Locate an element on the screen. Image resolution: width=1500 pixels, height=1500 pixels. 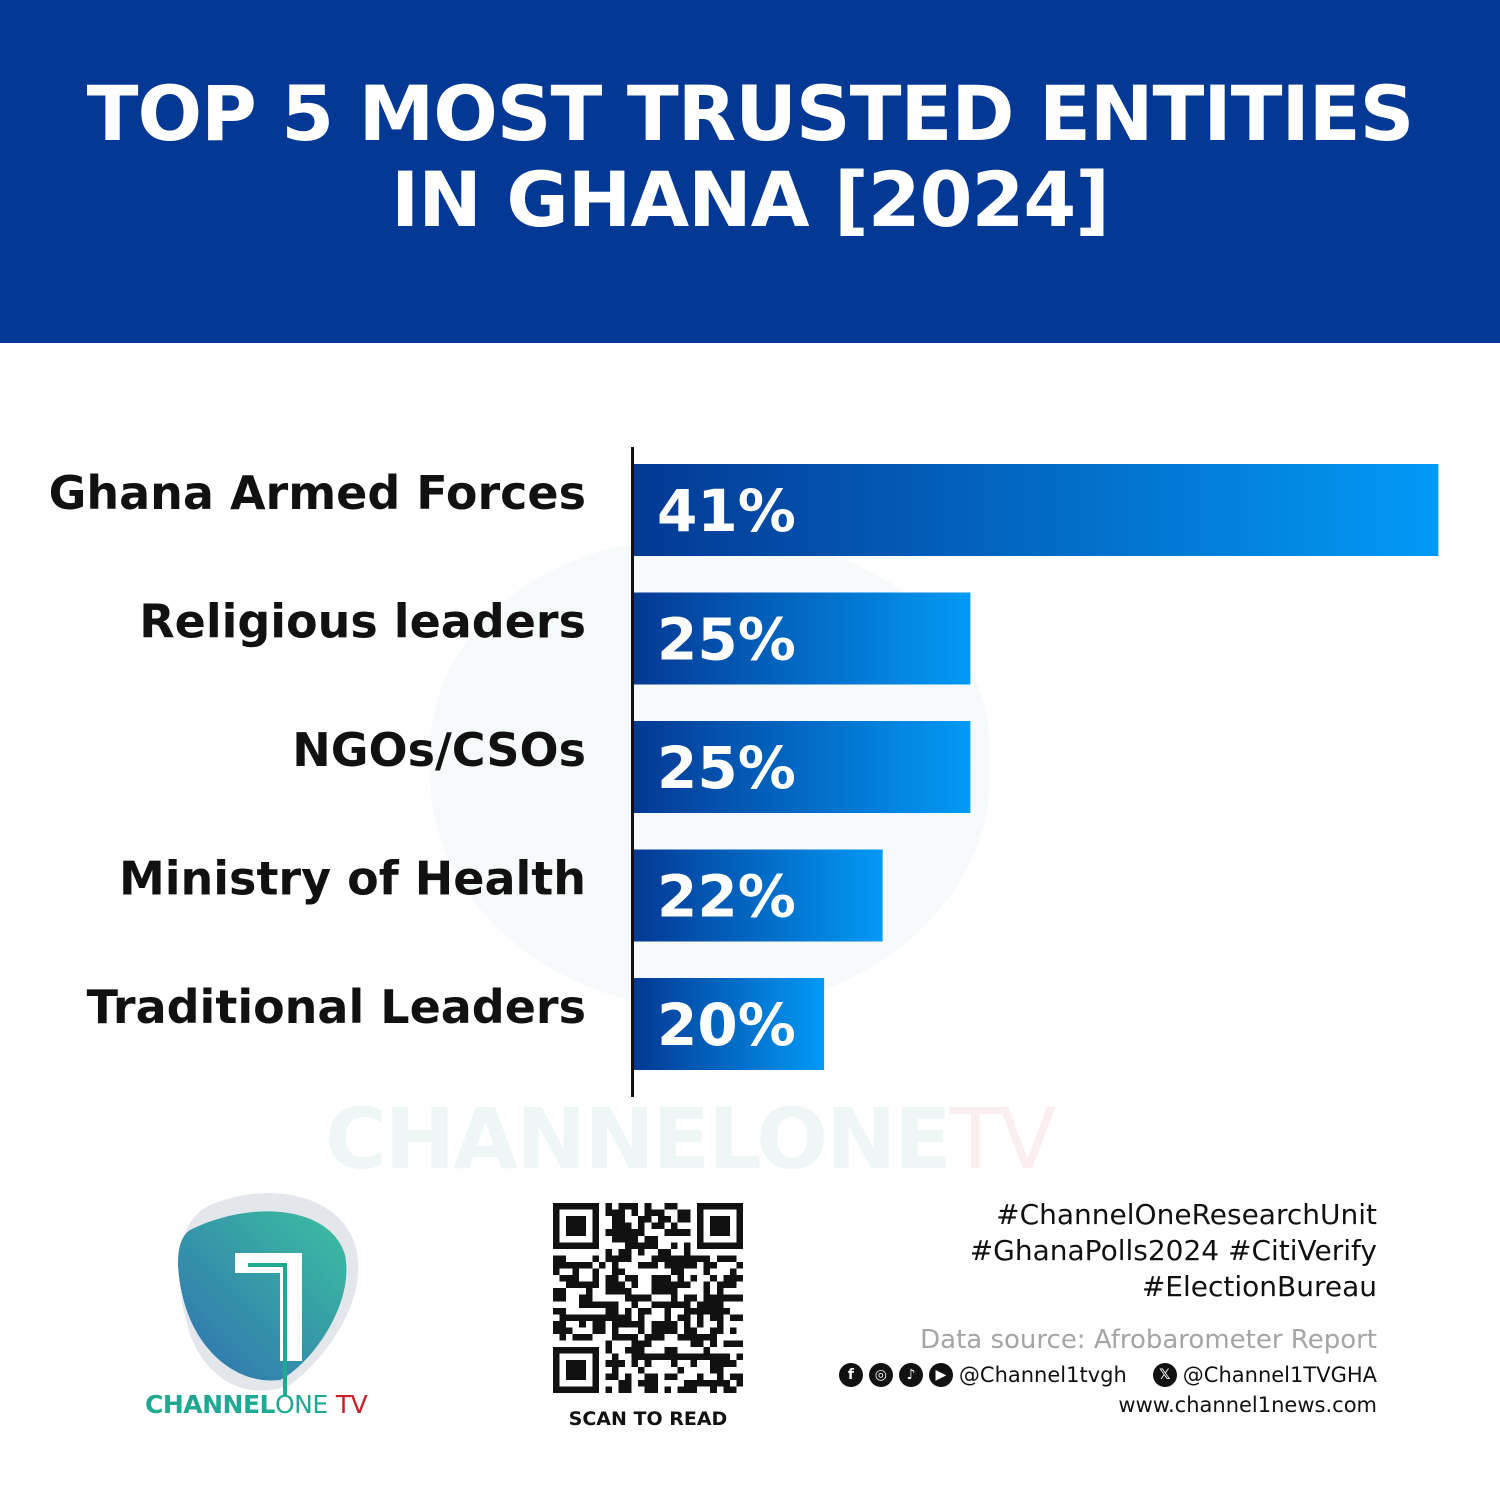
logo-wordmark: CHANNELONE TV is located at coordinates (256, 1404).